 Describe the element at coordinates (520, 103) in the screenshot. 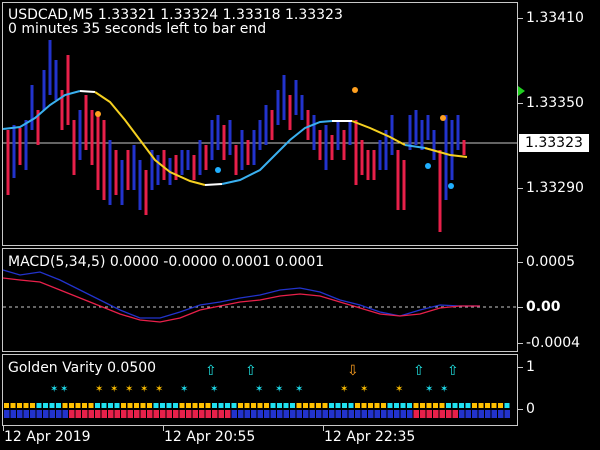

I see `price-tick` at that location.